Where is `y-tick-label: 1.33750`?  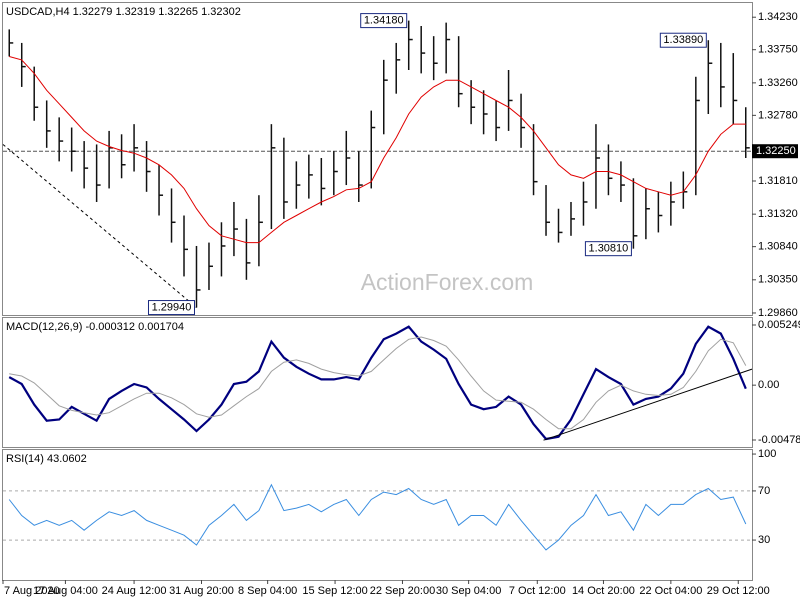
y-tick-label: 1.33750 is located at coordinates (778, 50).